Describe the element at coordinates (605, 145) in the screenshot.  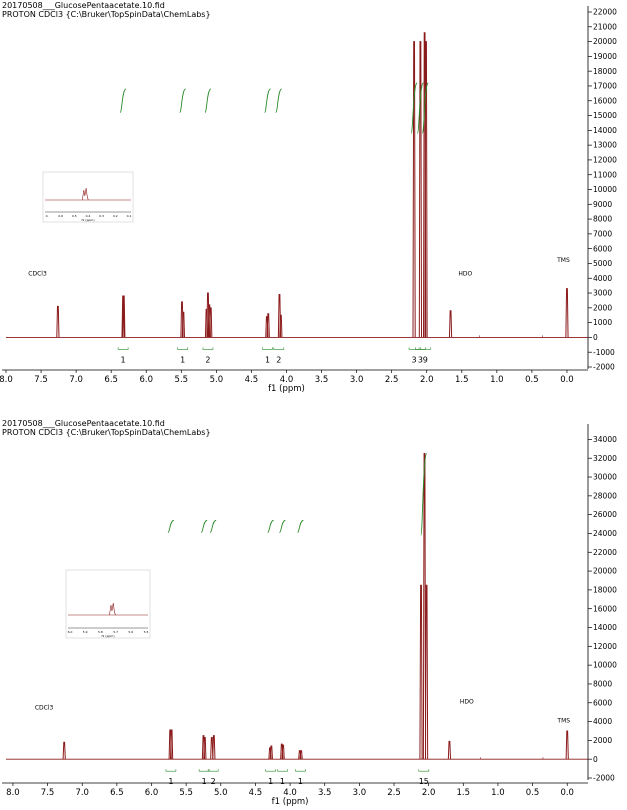
I see `y-tick-label: 13000` at that location.